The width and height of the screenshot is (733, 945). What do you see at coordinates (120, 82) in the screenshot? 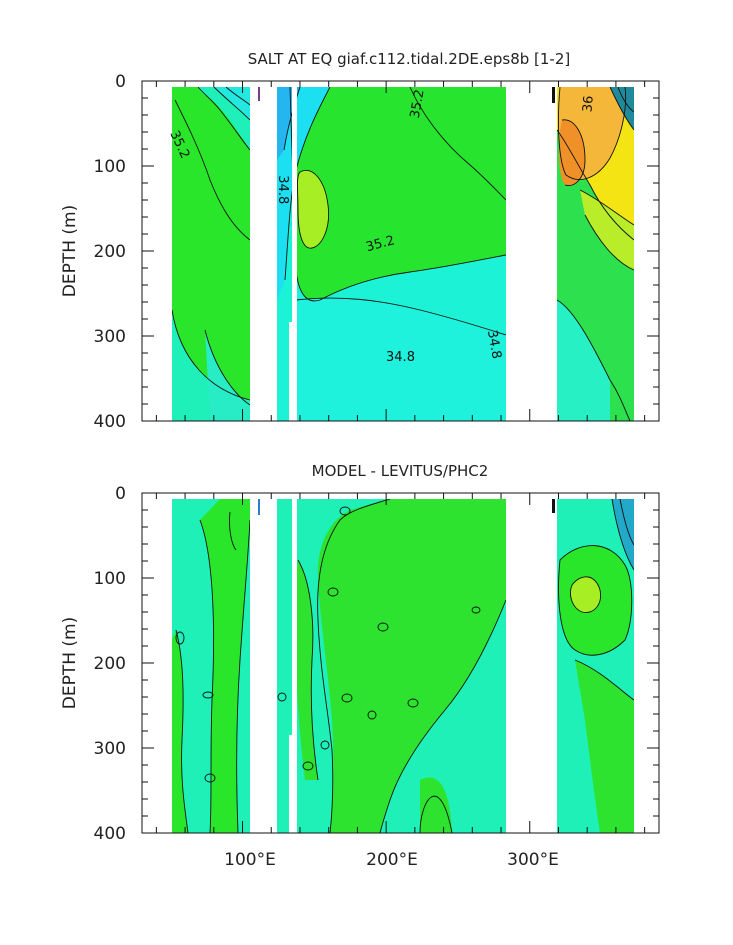
I see `salt-y-tick-label: 0` at bounding box center [120, 82].